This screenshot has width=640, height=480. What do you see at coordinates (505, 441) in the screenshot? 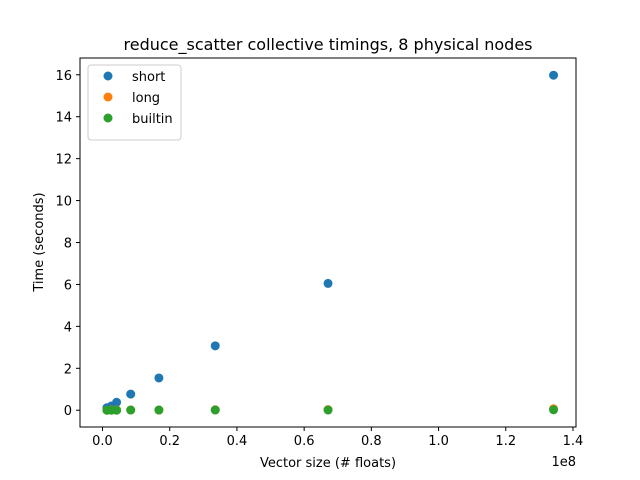
I see `x-tick-label: 1.2` at bounding box center [505, 441].